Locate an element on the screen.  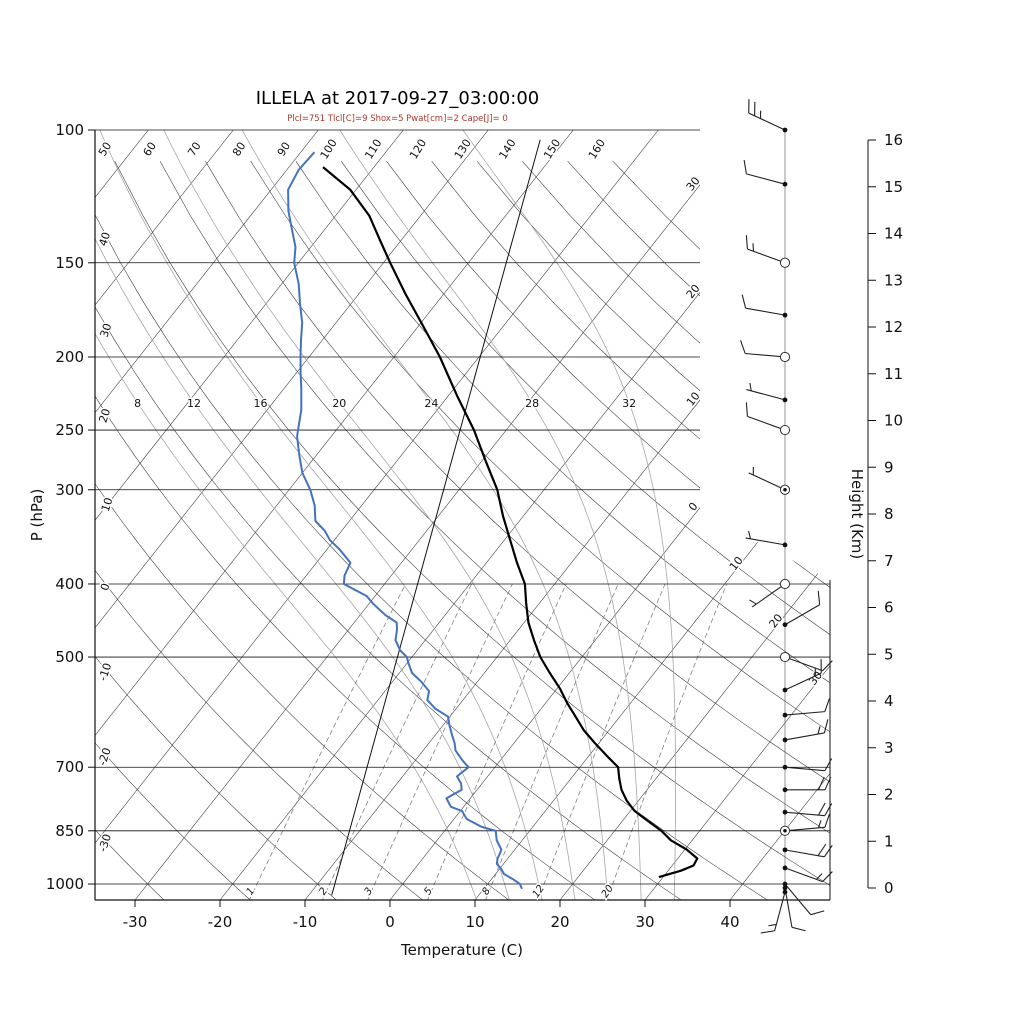
svg-text: 140 is located at coordinates (507, 149).